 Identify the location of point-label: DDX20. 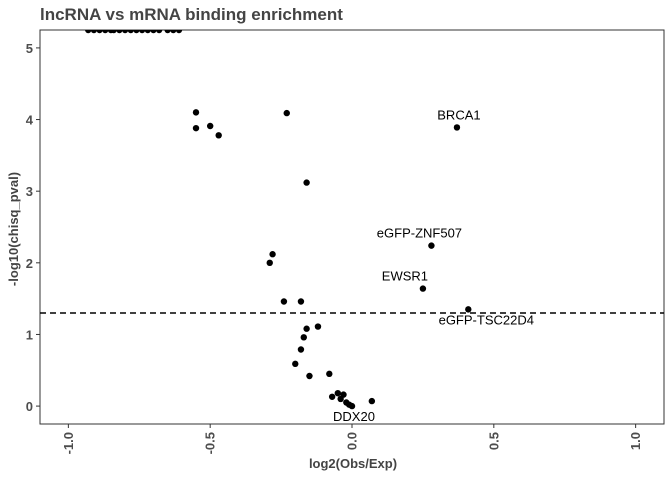
(354, 416).